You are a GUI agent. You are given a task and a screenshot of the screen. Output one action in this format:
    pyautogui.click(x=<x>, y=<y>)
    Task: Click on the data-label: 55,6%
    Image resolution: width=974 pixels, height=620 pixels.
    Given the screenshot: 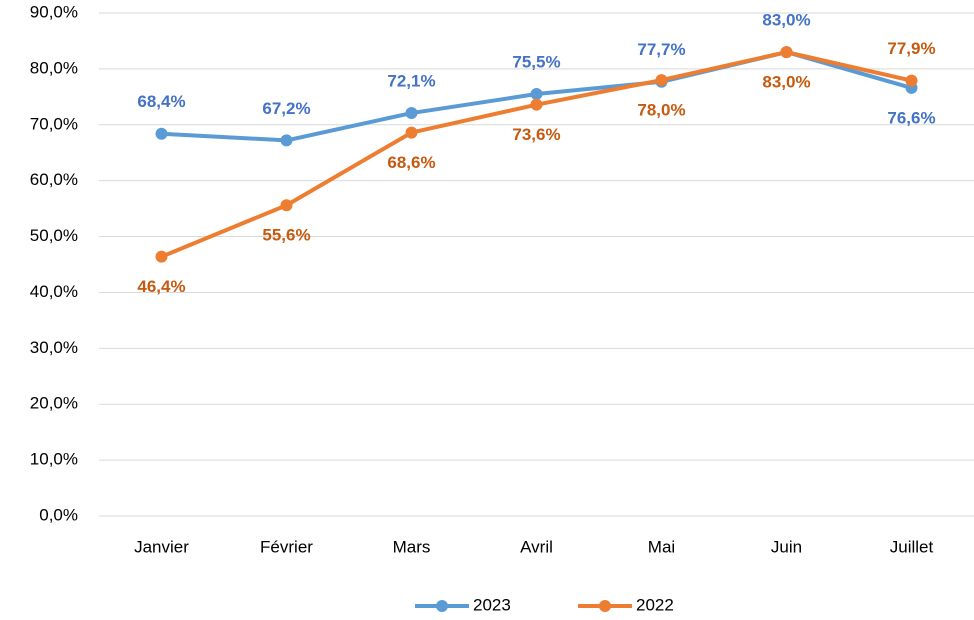 What is the action you would take?
    pyautogui.click(x=286, y=235)
    